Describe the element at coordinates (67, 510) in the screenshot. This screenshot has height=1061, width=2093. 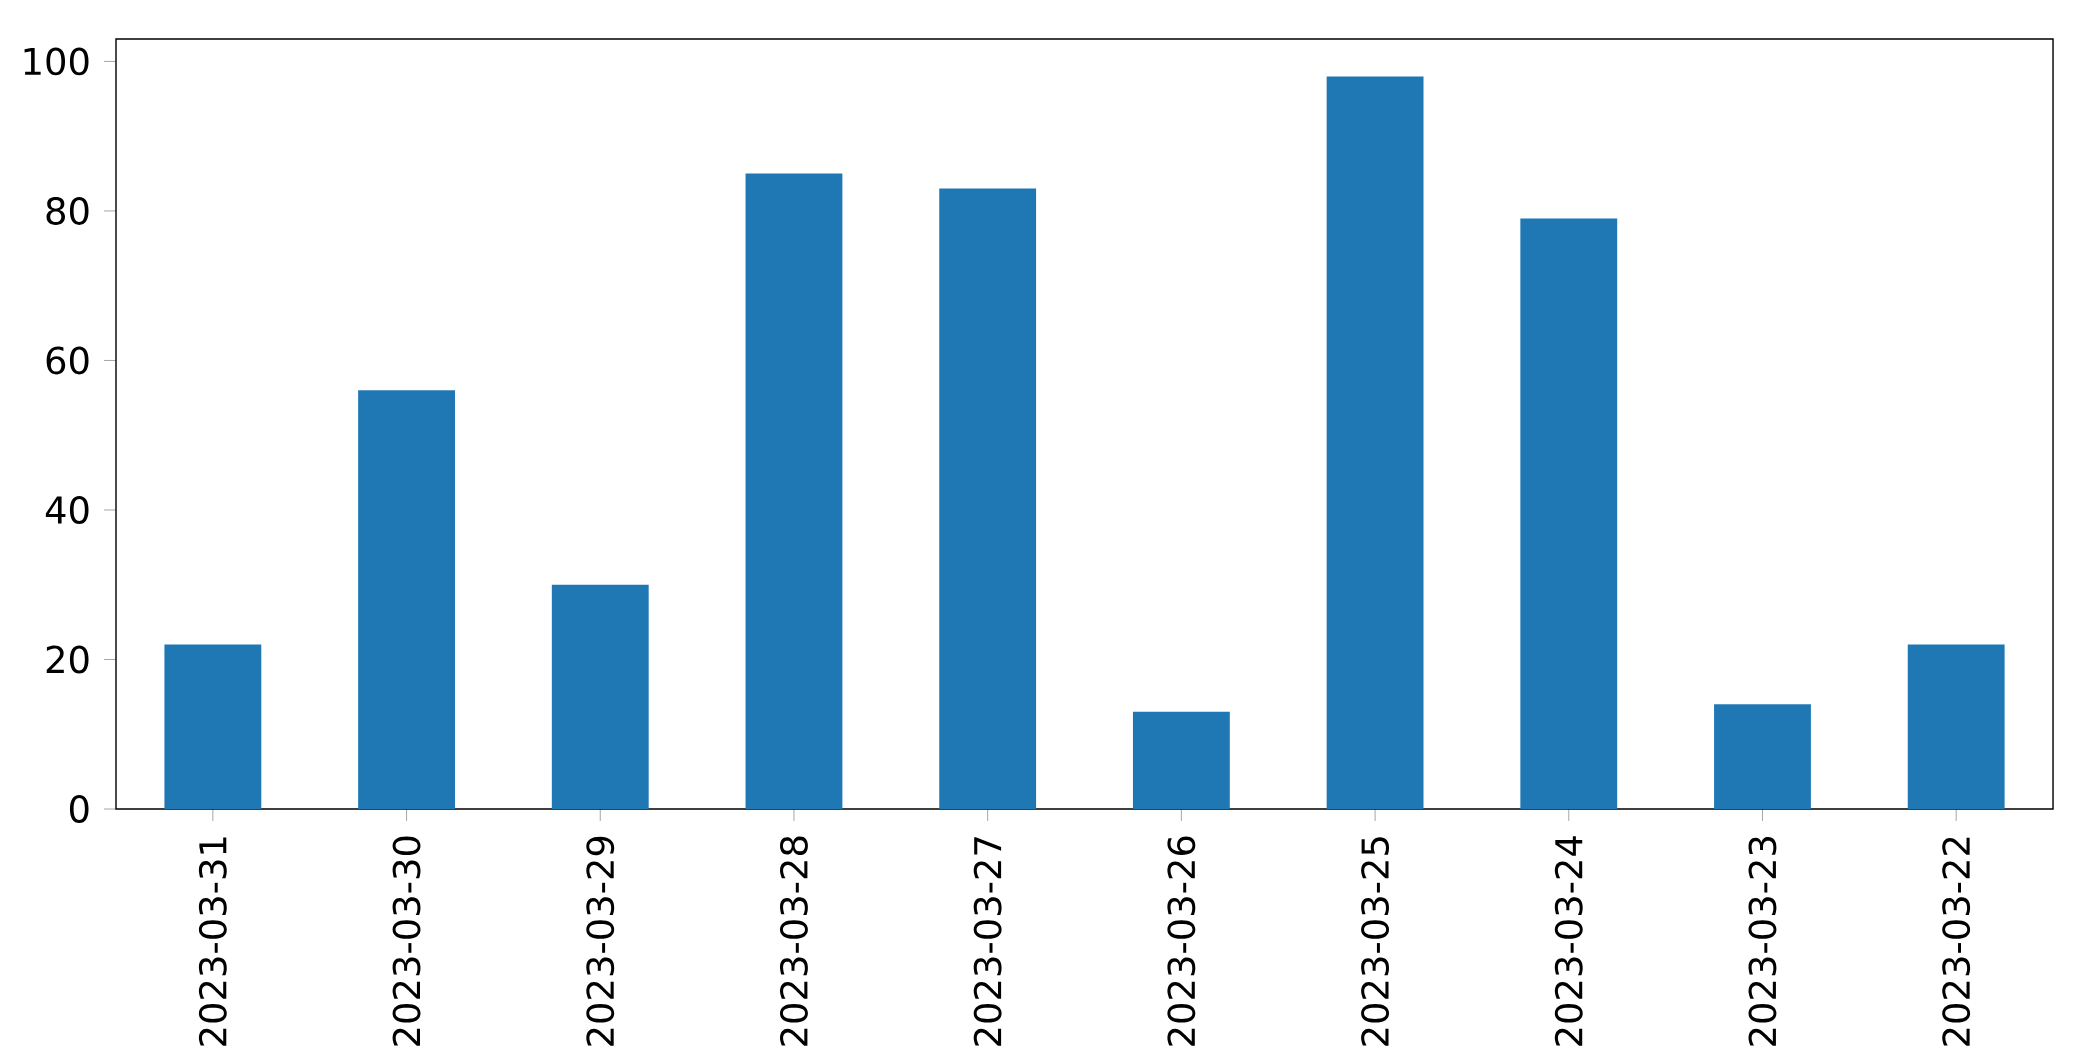
I see `y-tick-label: 40` at that location.